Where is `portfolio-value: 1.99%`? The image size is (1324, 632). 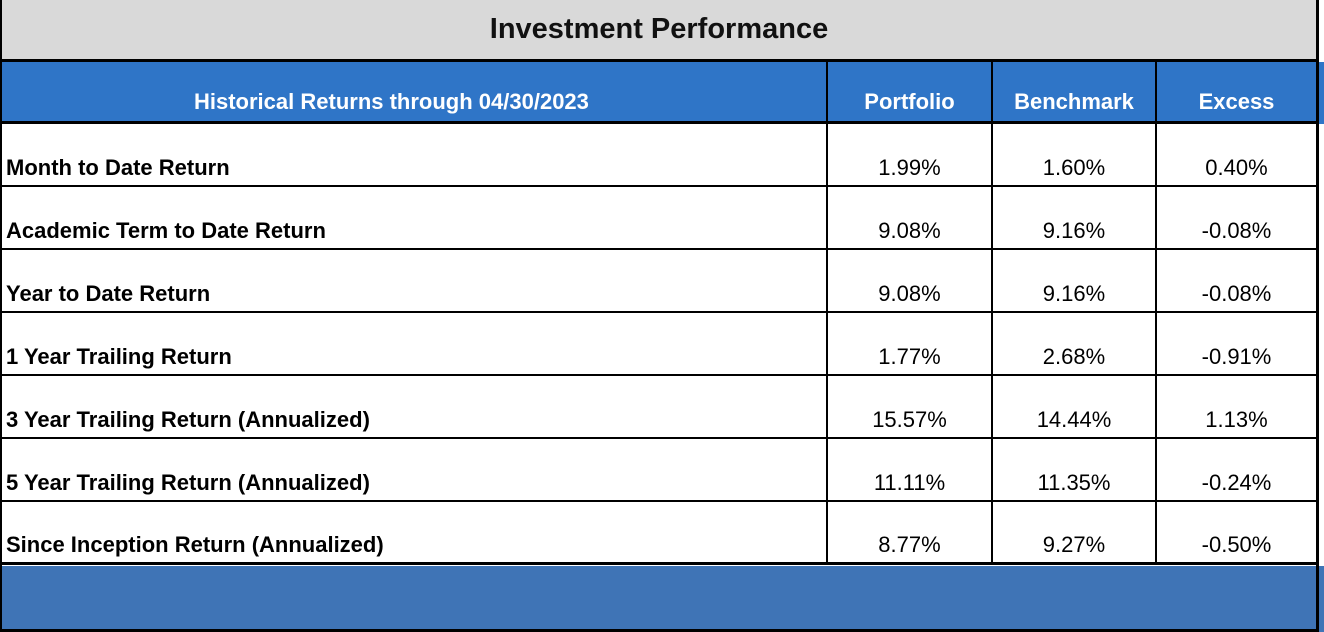 portfolio-value: 1.99% is located at coordinates (908, 154).